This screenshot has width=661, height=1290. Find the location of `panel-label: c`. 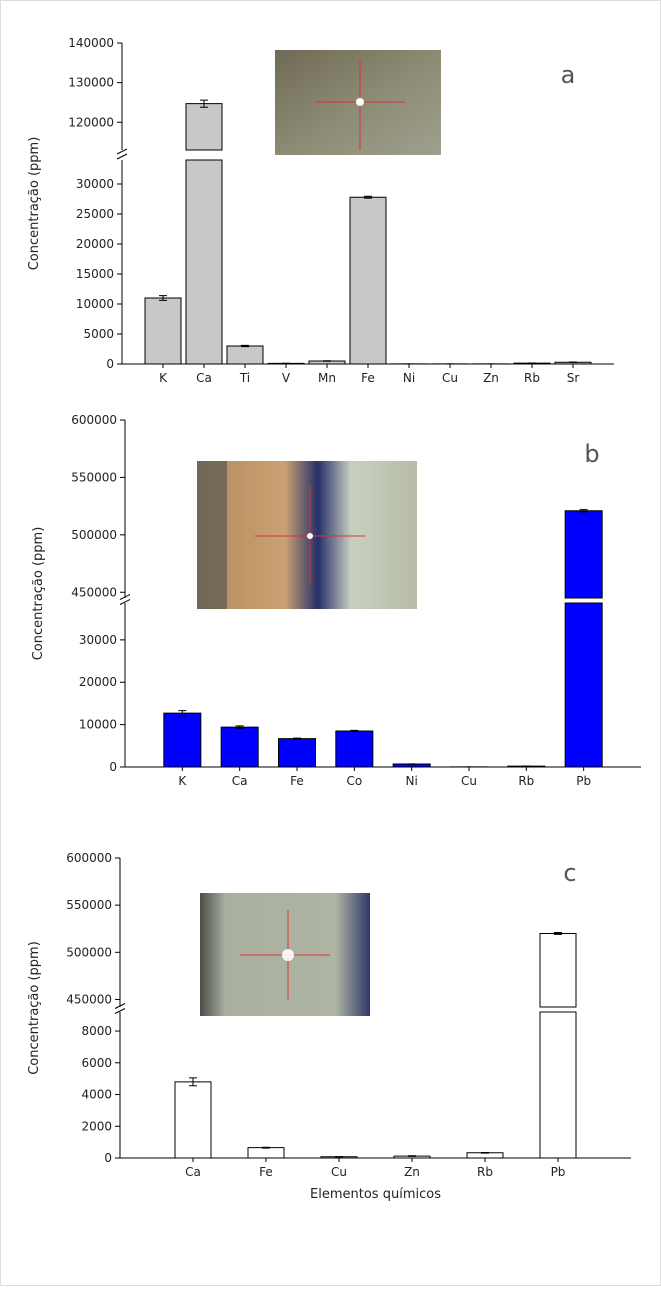

panel-label: c is located at coordinates (569, 873).